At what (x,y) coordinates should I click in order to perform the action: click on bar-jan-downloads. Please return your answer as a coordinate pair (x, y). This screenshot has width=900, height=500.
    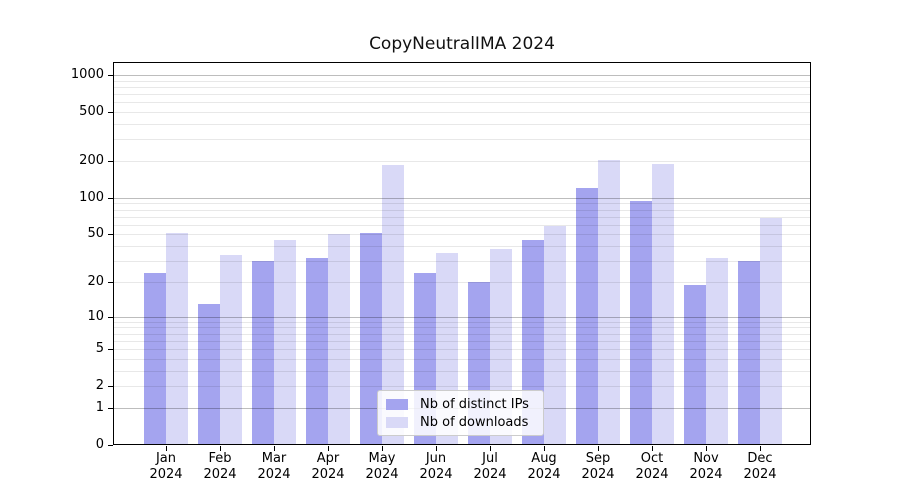
    Looking at the image, I should click on (177, 338).